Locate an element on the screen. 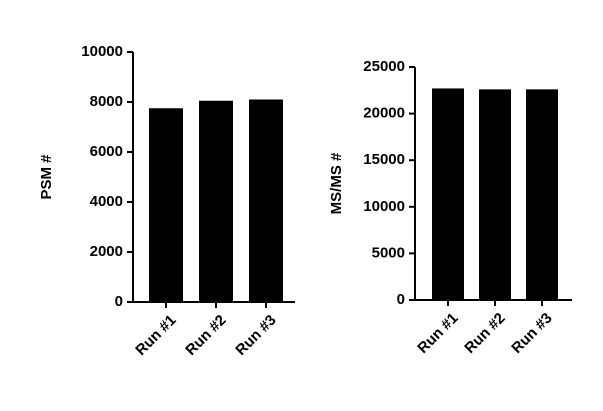 The image size is (603, 411). y-tick-label: 2000 is located at coordinates (106, 251).